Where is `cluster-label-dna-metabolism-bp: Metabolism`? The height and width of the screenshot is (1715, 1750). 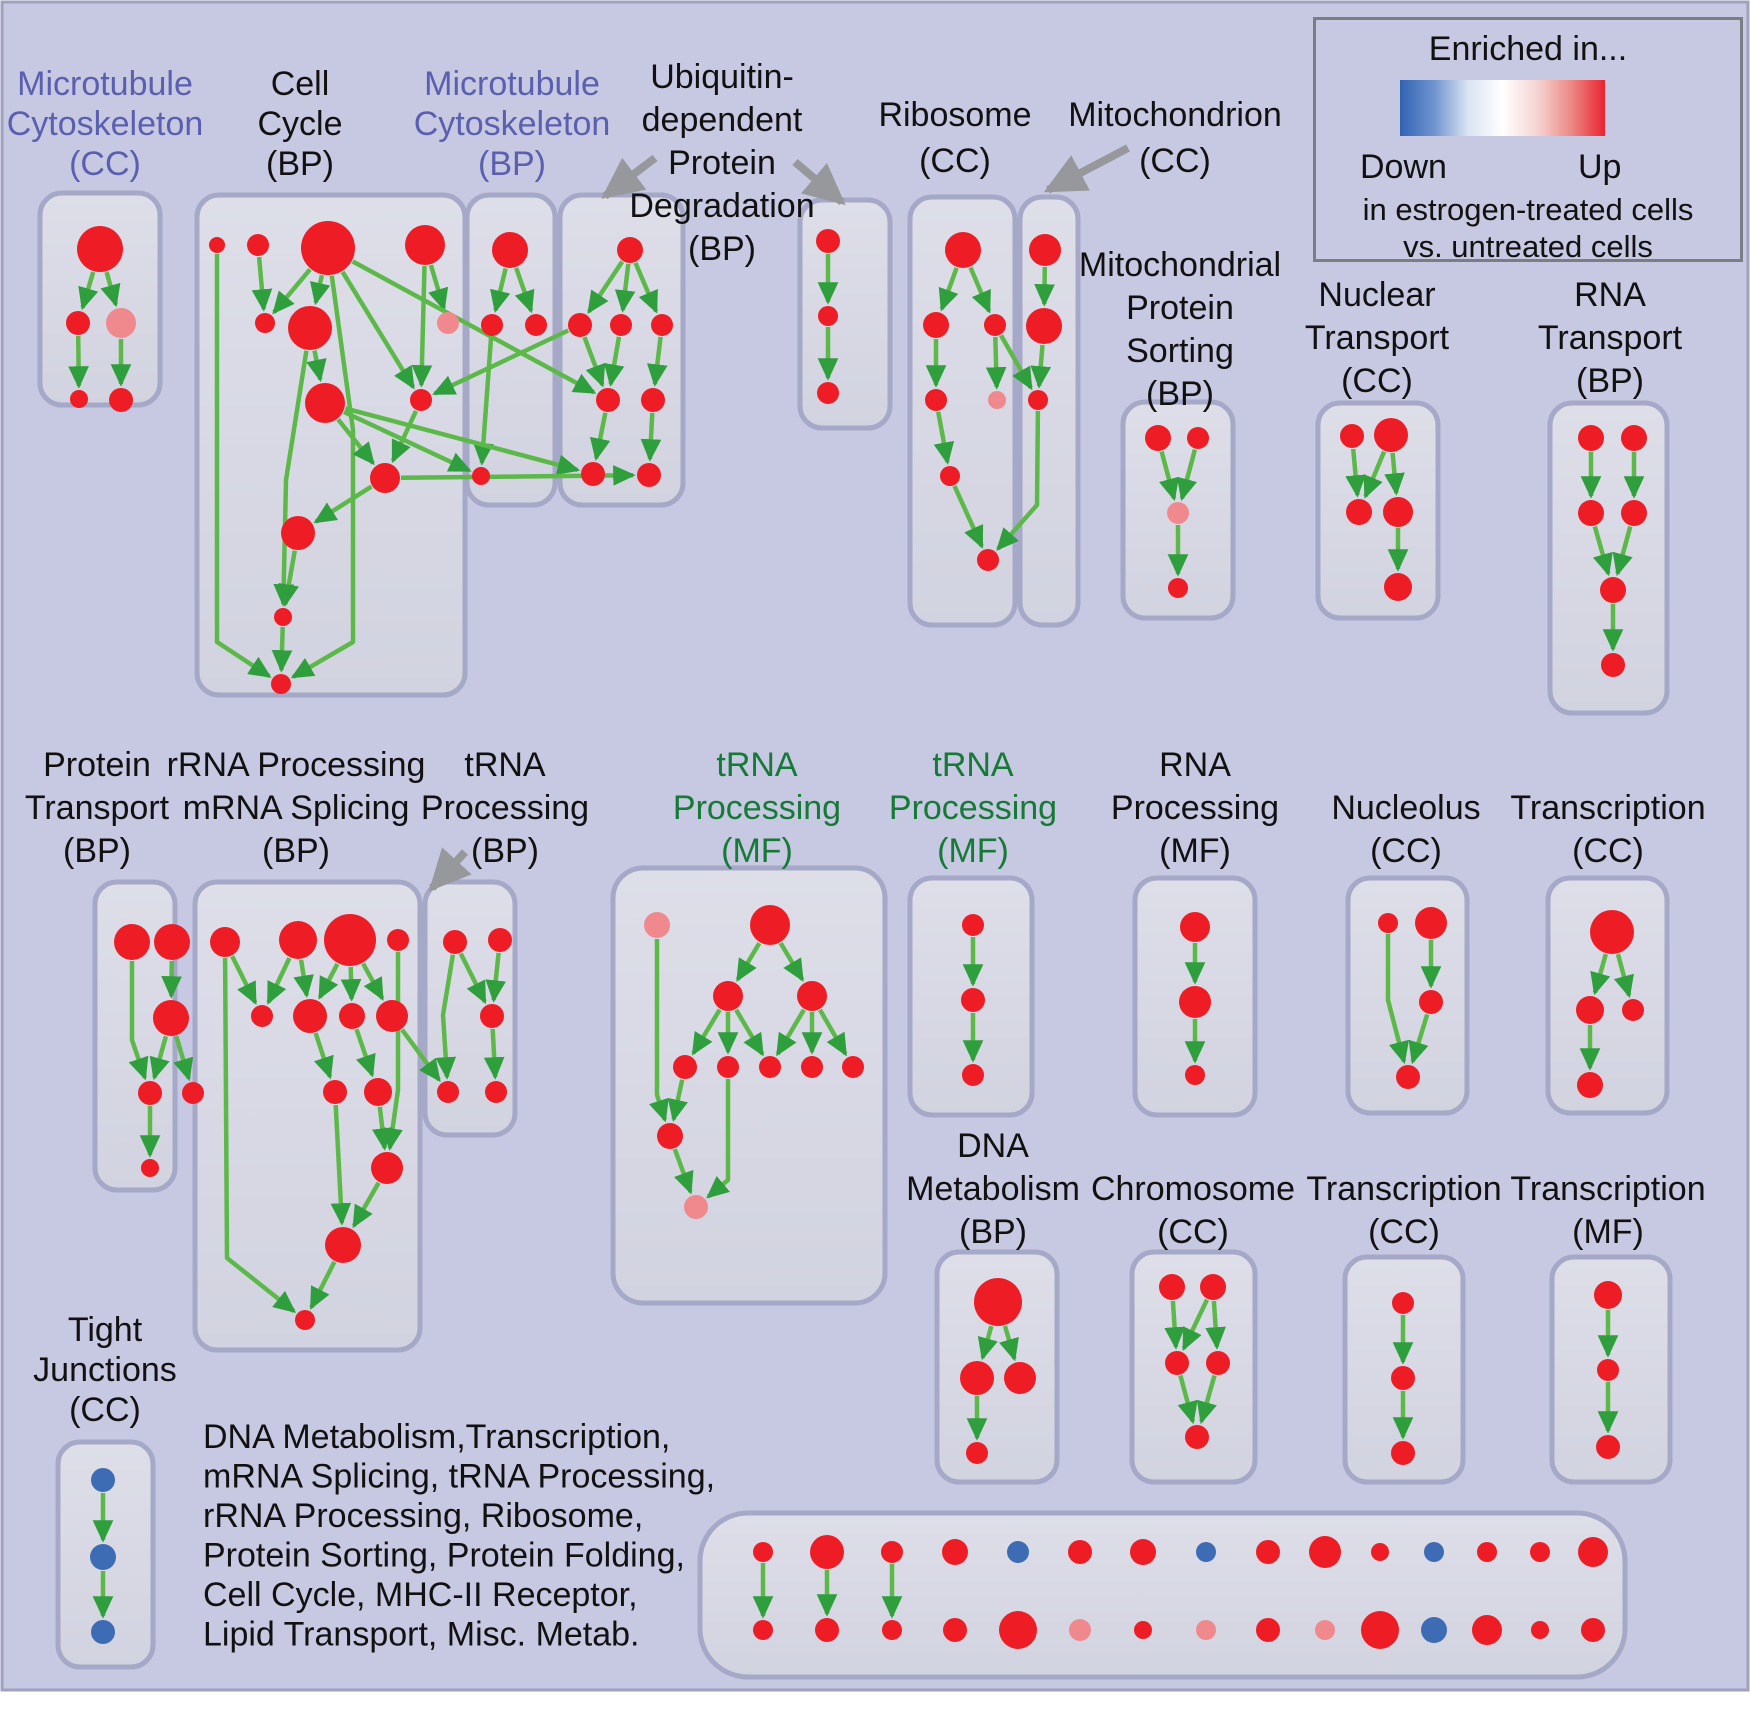 cluster-label-dna-metabolism-bp: Metabolism is located at coordinates (993, 1189).